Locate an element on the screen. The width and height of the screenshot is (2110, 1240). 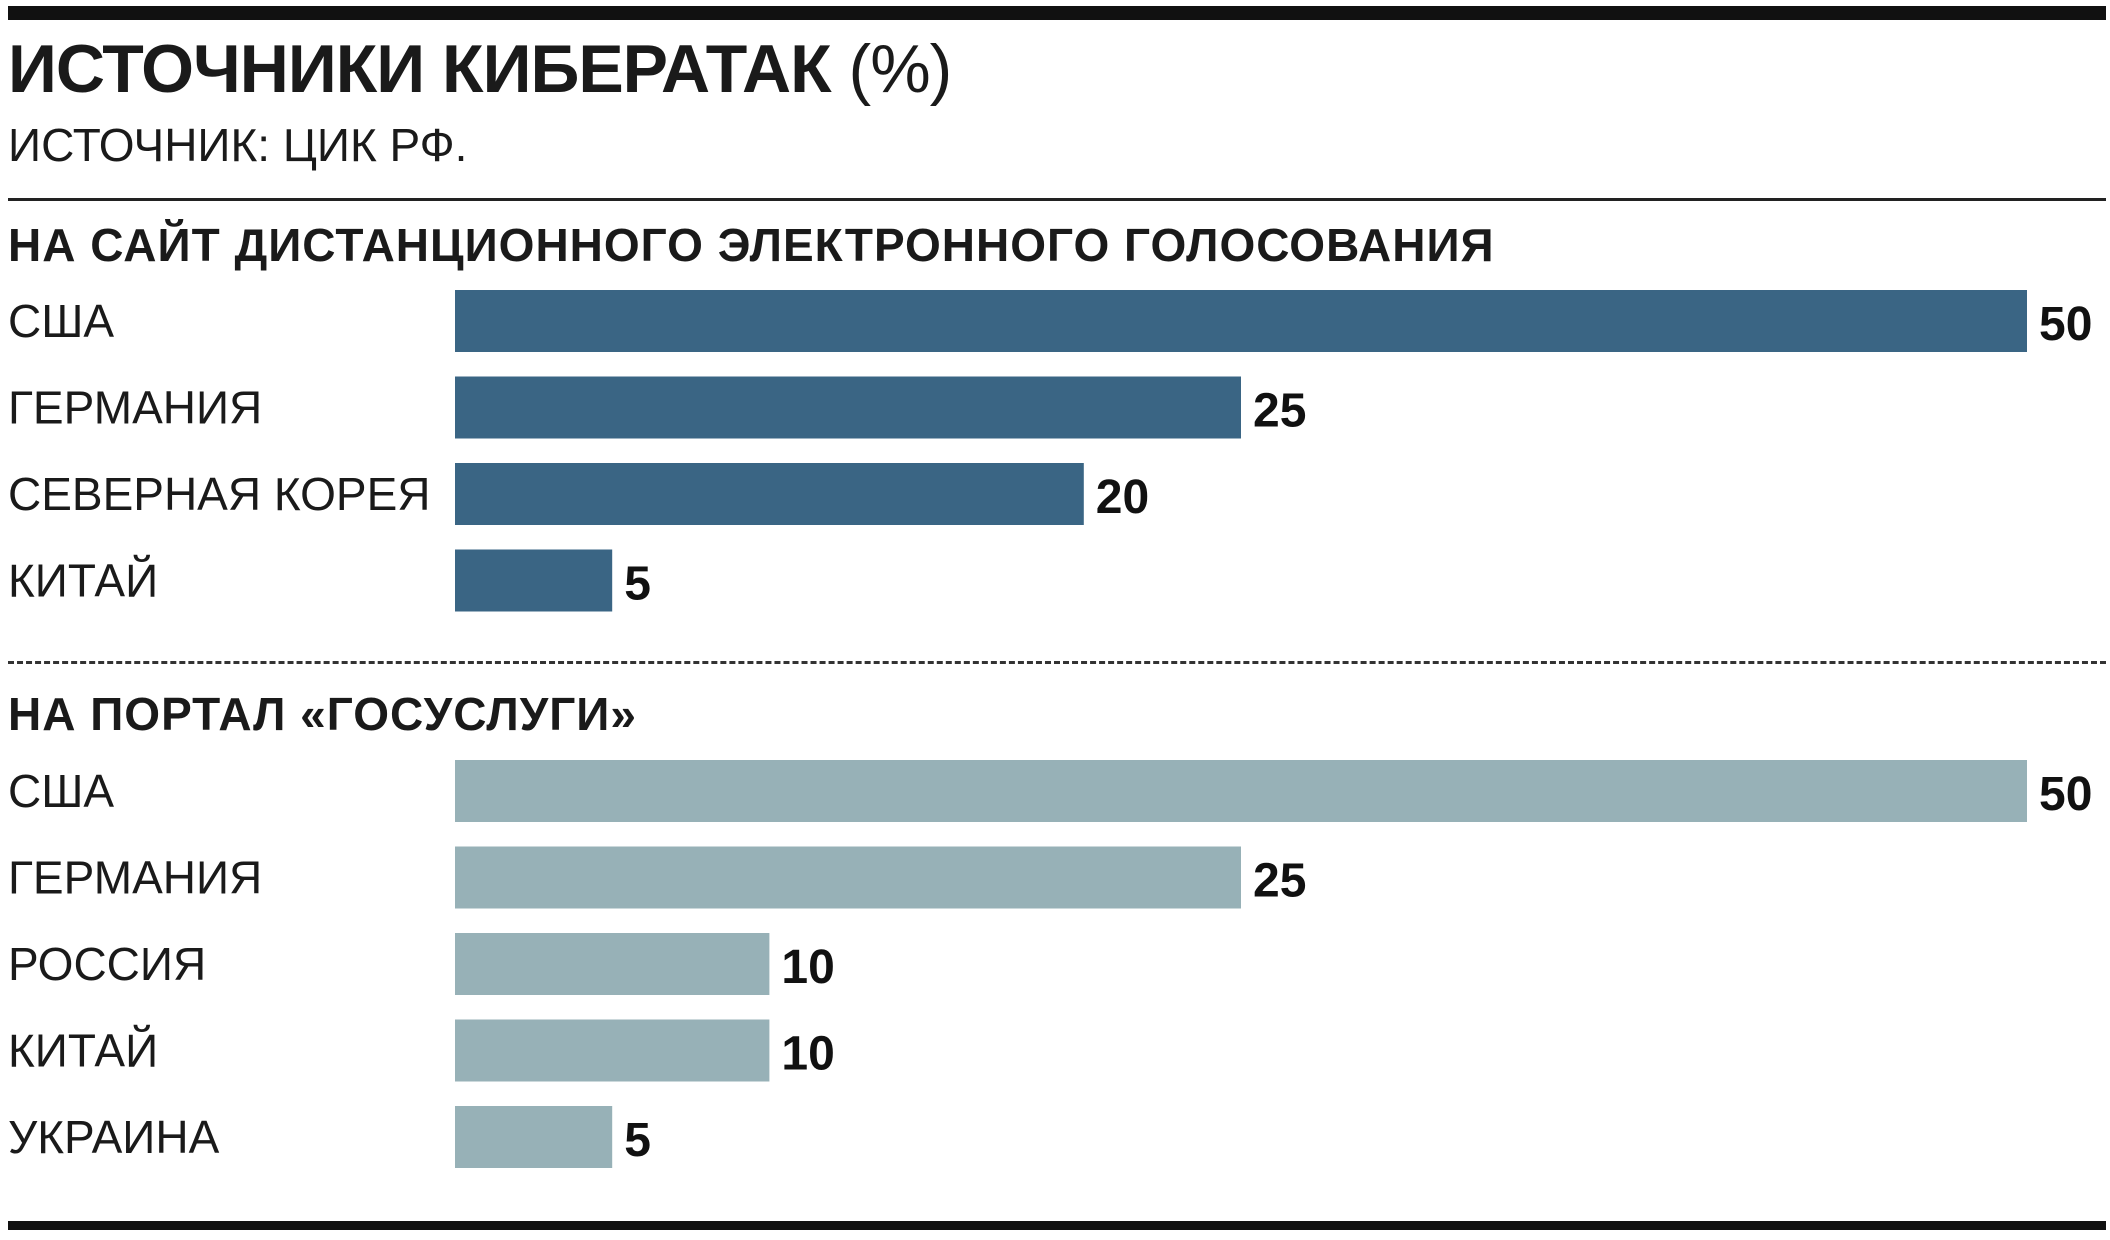
chart-title: ИСТОЧНИКИ КИБЕРАТАК (%) is located at coordinates (480, 69).